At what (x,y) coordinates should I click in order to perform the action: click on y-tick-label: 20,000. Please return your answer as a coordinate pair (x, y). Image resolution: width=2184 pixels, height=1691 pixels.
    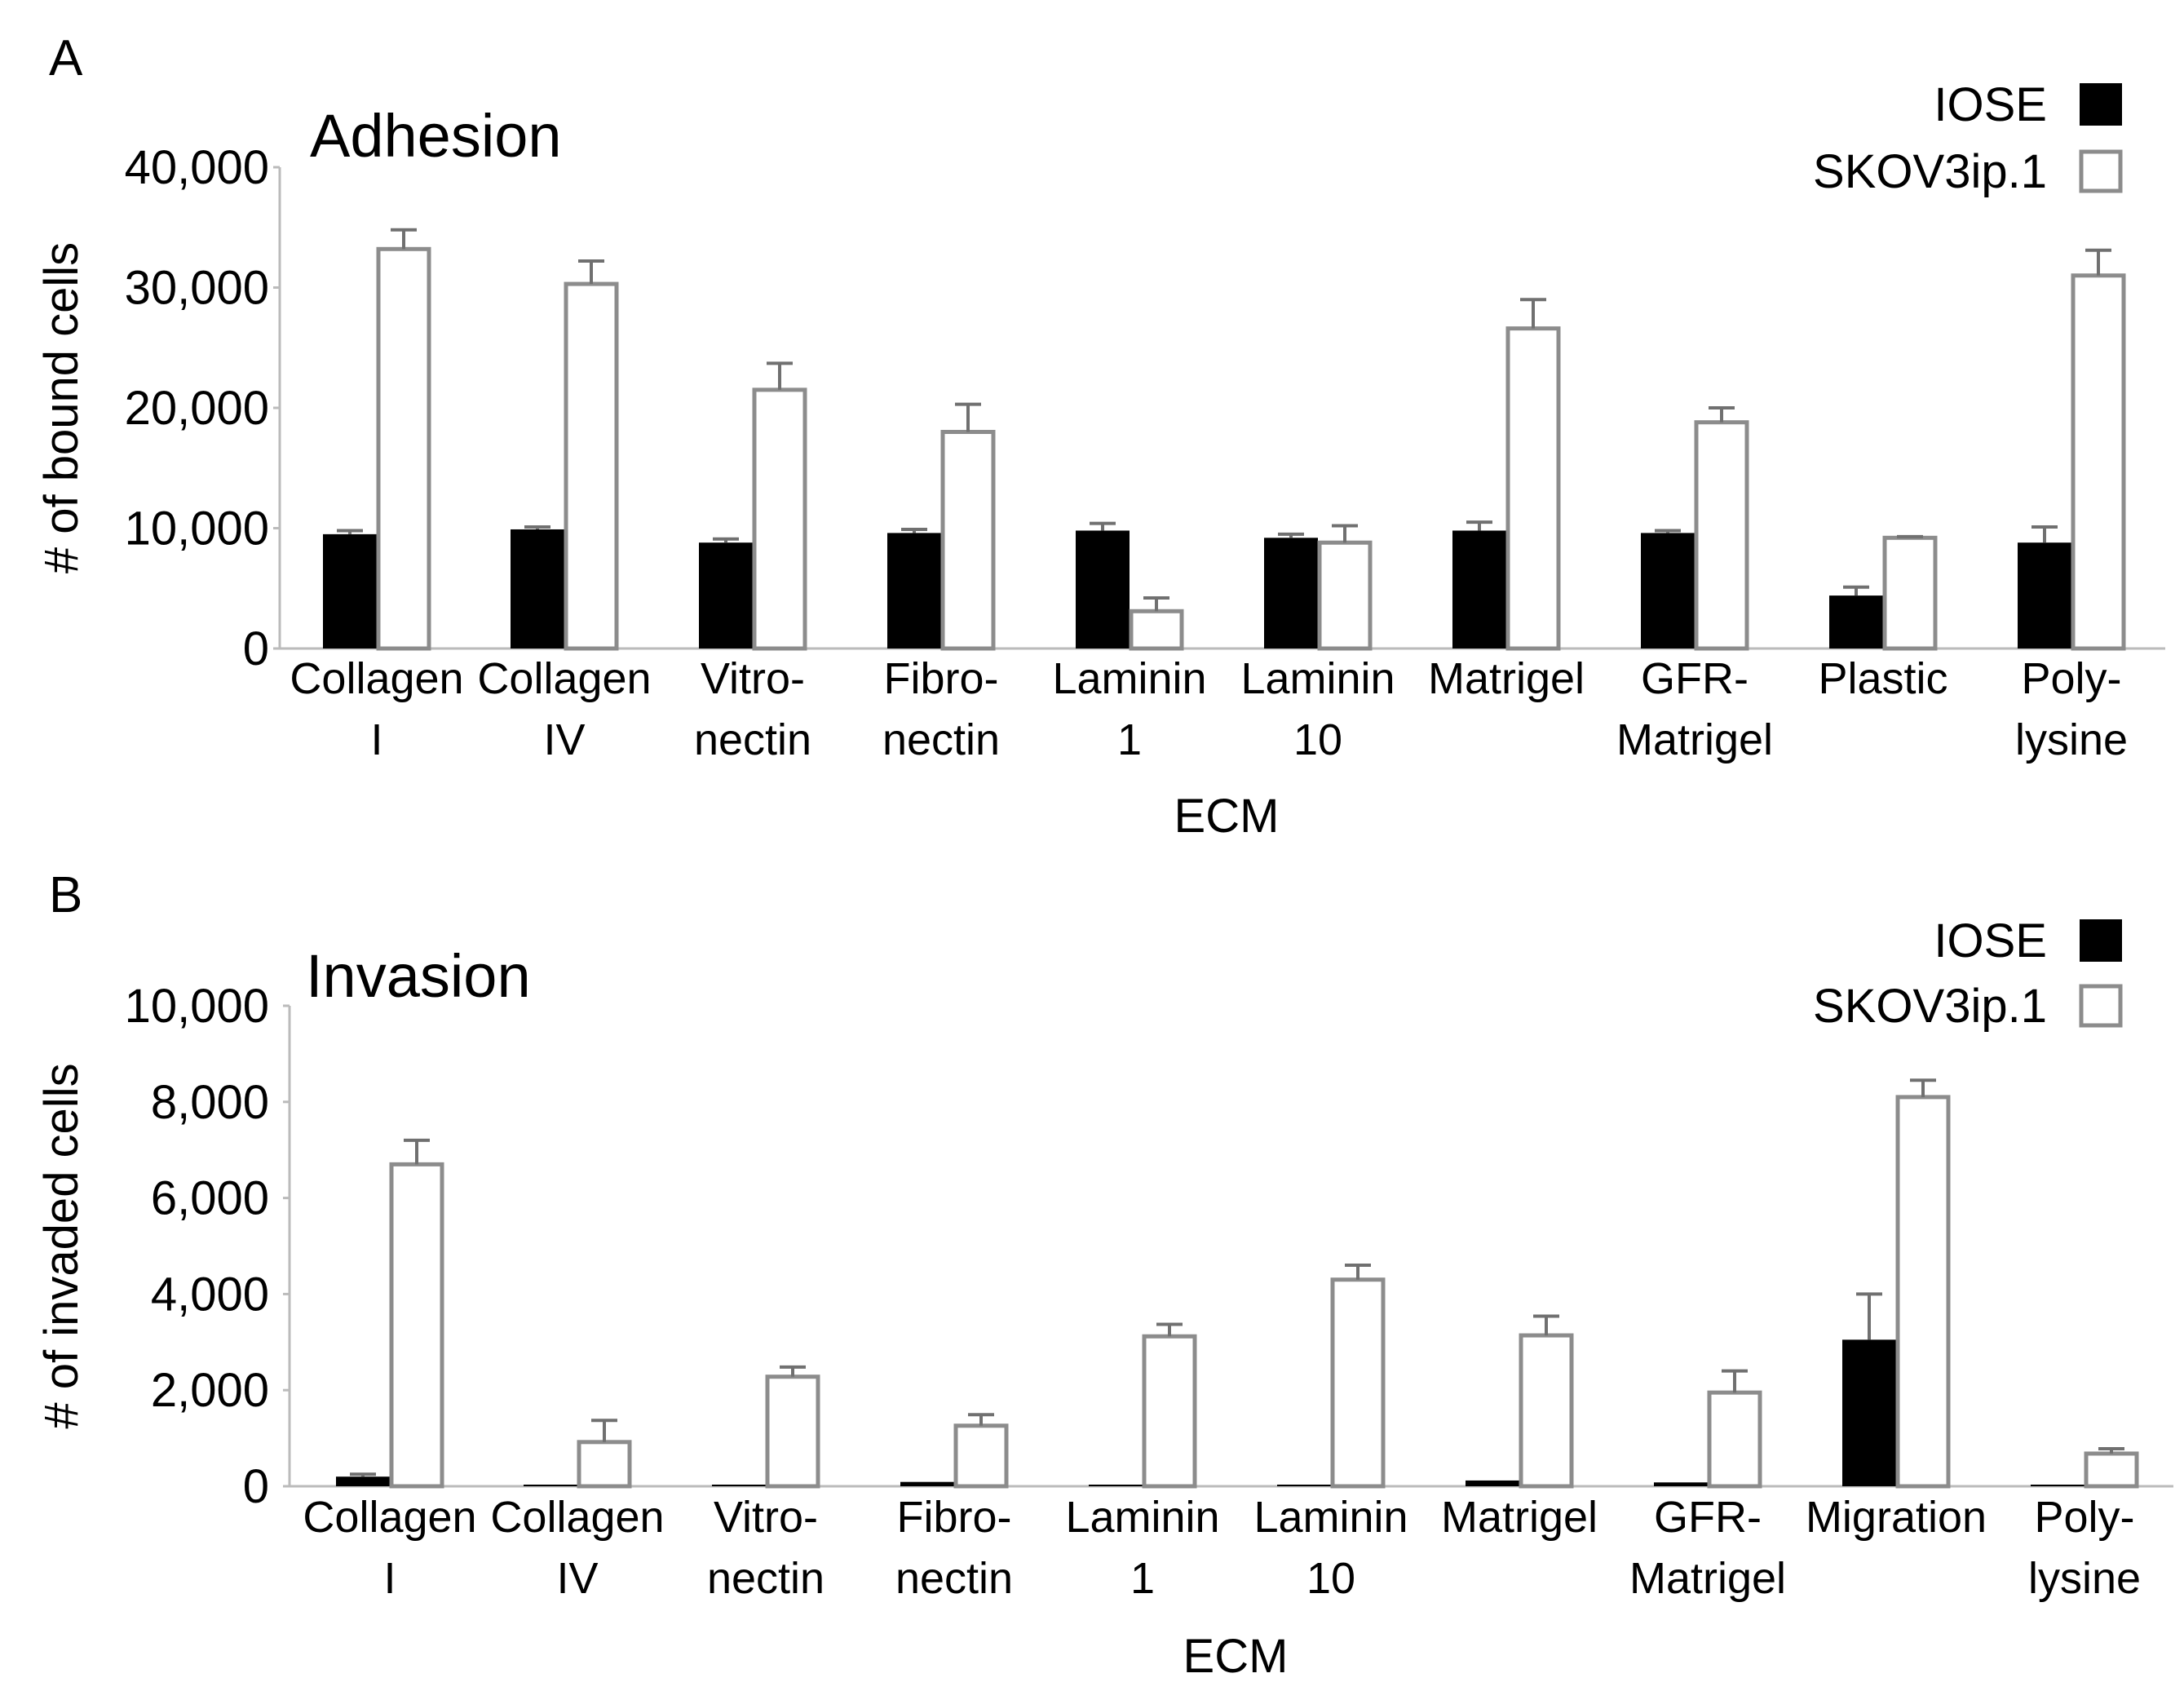
    Looking at the image, I should click on (197, 408).